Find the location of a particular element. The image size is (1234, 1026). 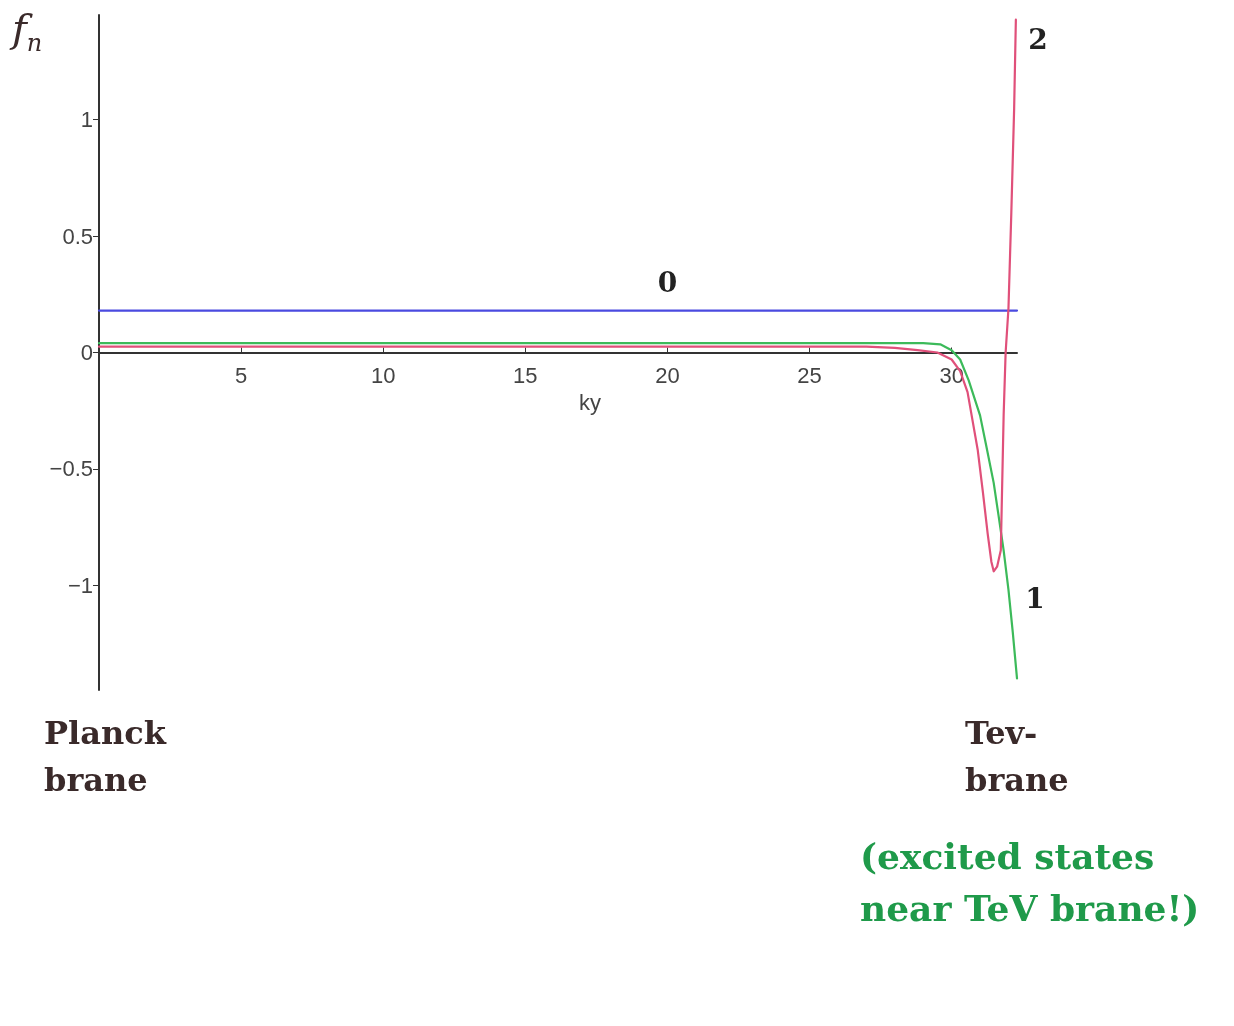

x-tick-label: 5 is located at coordinates (241, 375).